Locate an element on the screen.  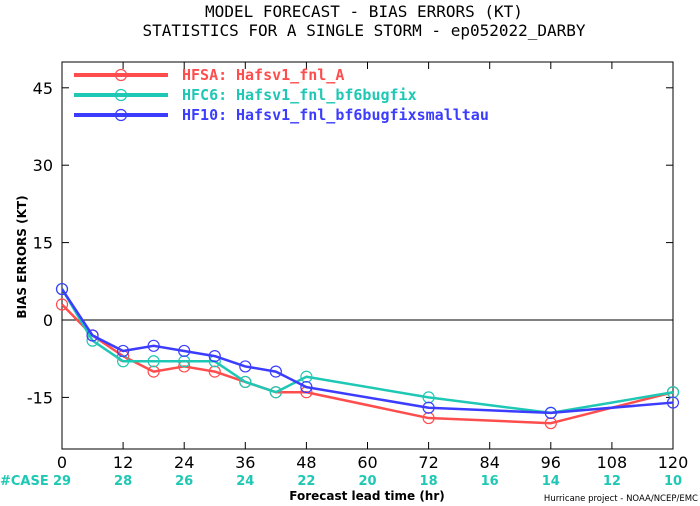
x-tick-label: 120 is located at coordinates (673, 462).